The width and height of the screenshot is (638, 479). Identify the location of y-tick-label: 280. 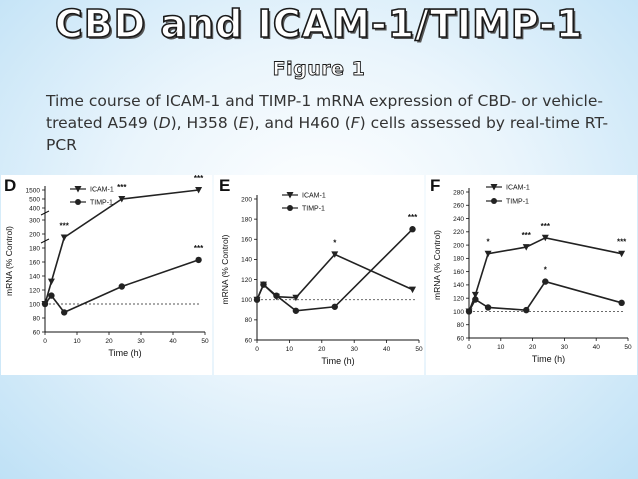
(458, 192).